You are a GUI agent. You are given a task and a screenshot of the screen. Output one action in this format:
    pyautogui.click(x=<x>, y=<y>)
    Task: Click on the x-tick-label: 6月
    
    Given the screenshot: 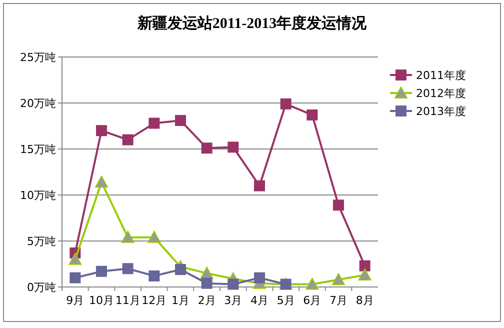 What is the action you would take?
    pyautogui.click(x=312, y=300)
    